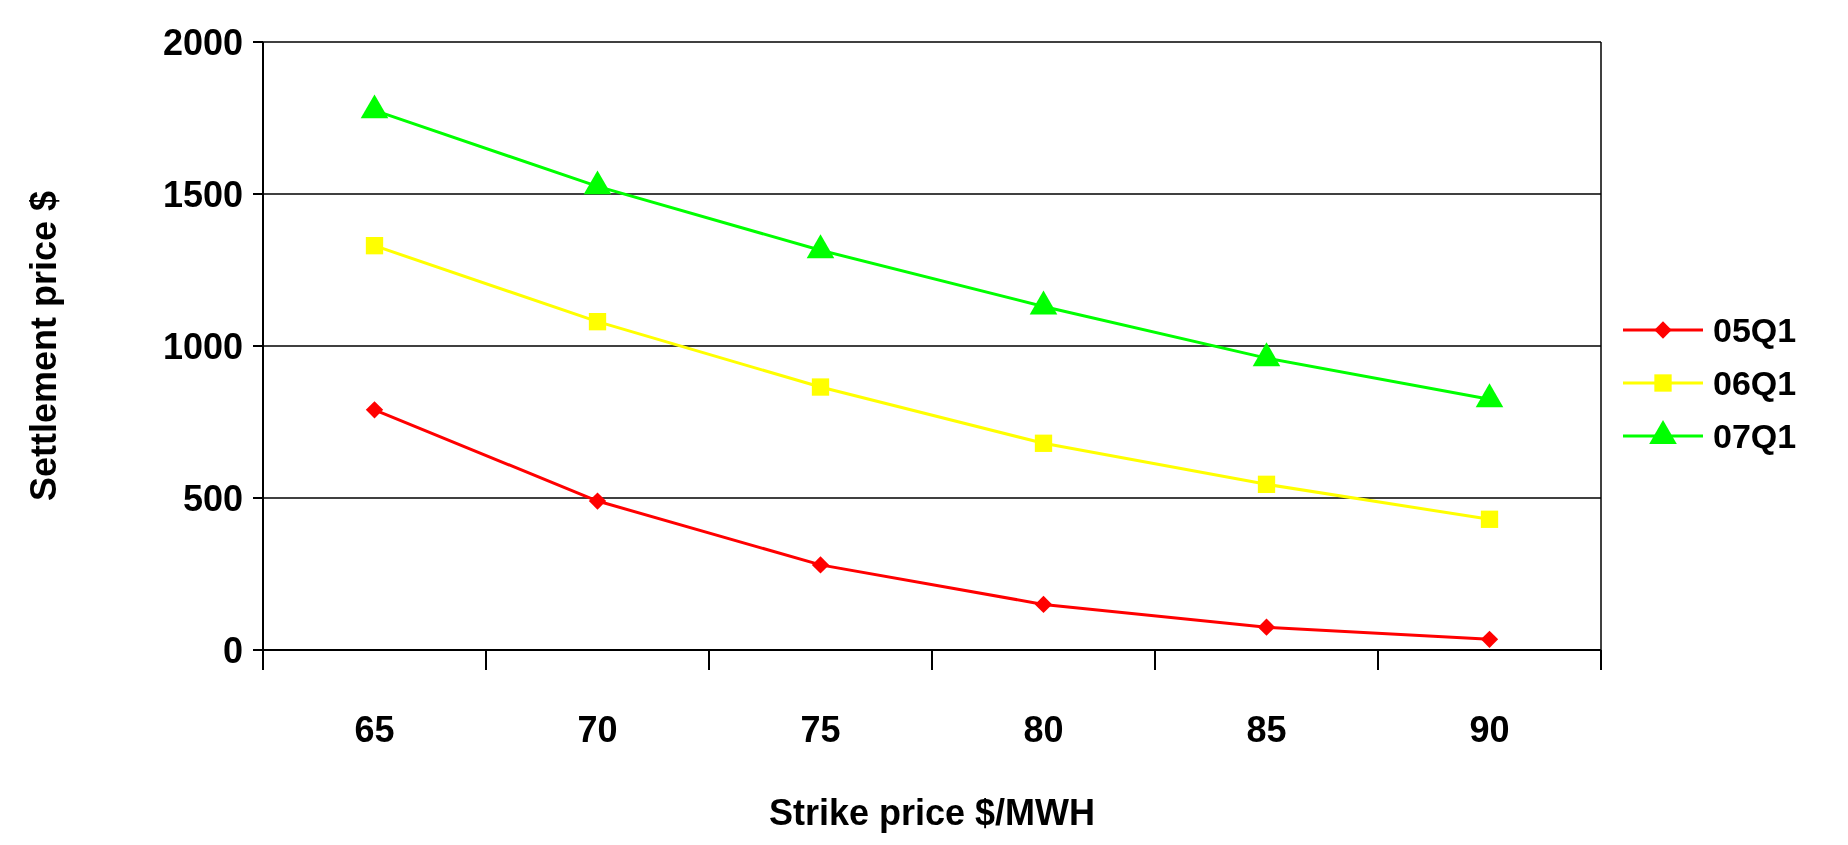  I want to click on y-tick-label: 1500, so click(202, 194).